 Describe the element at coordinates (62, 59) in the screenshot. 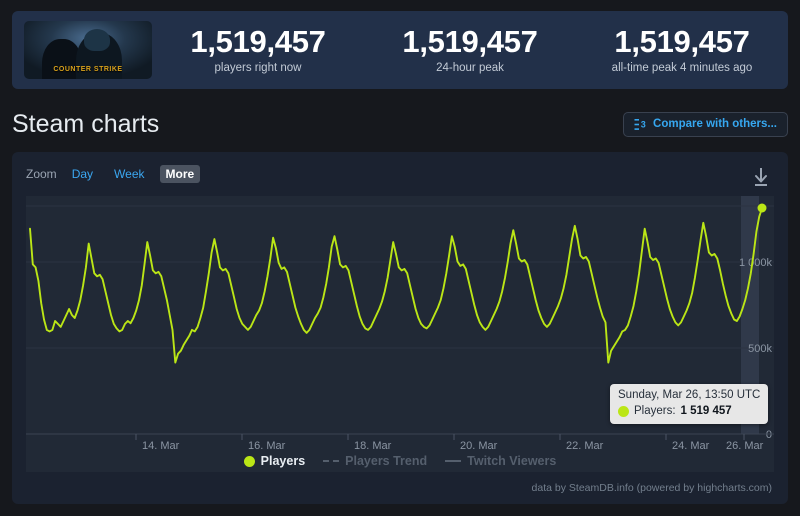

I see `capsule-figure-left` at that location.